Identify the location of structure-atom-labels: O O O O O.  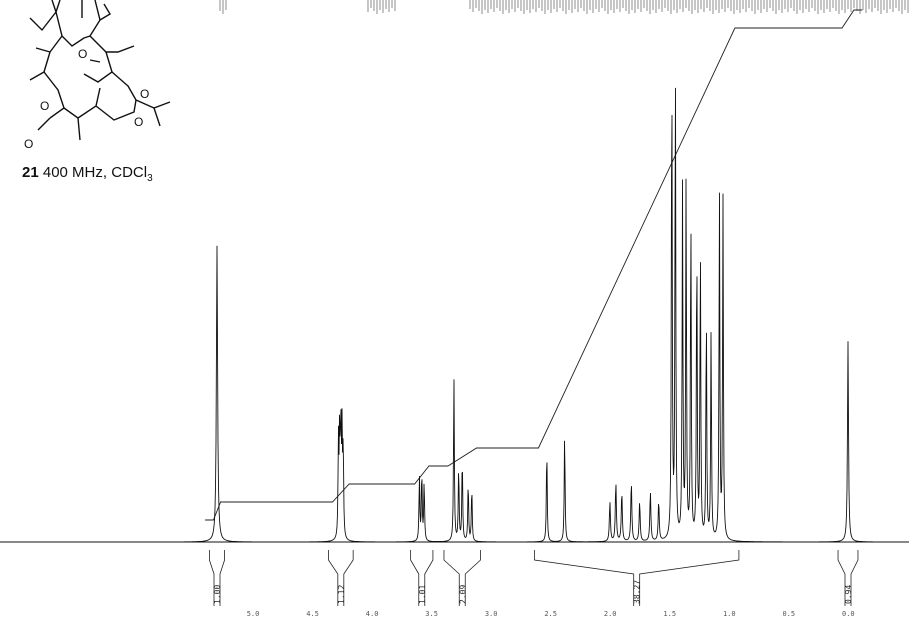
(86, 99).